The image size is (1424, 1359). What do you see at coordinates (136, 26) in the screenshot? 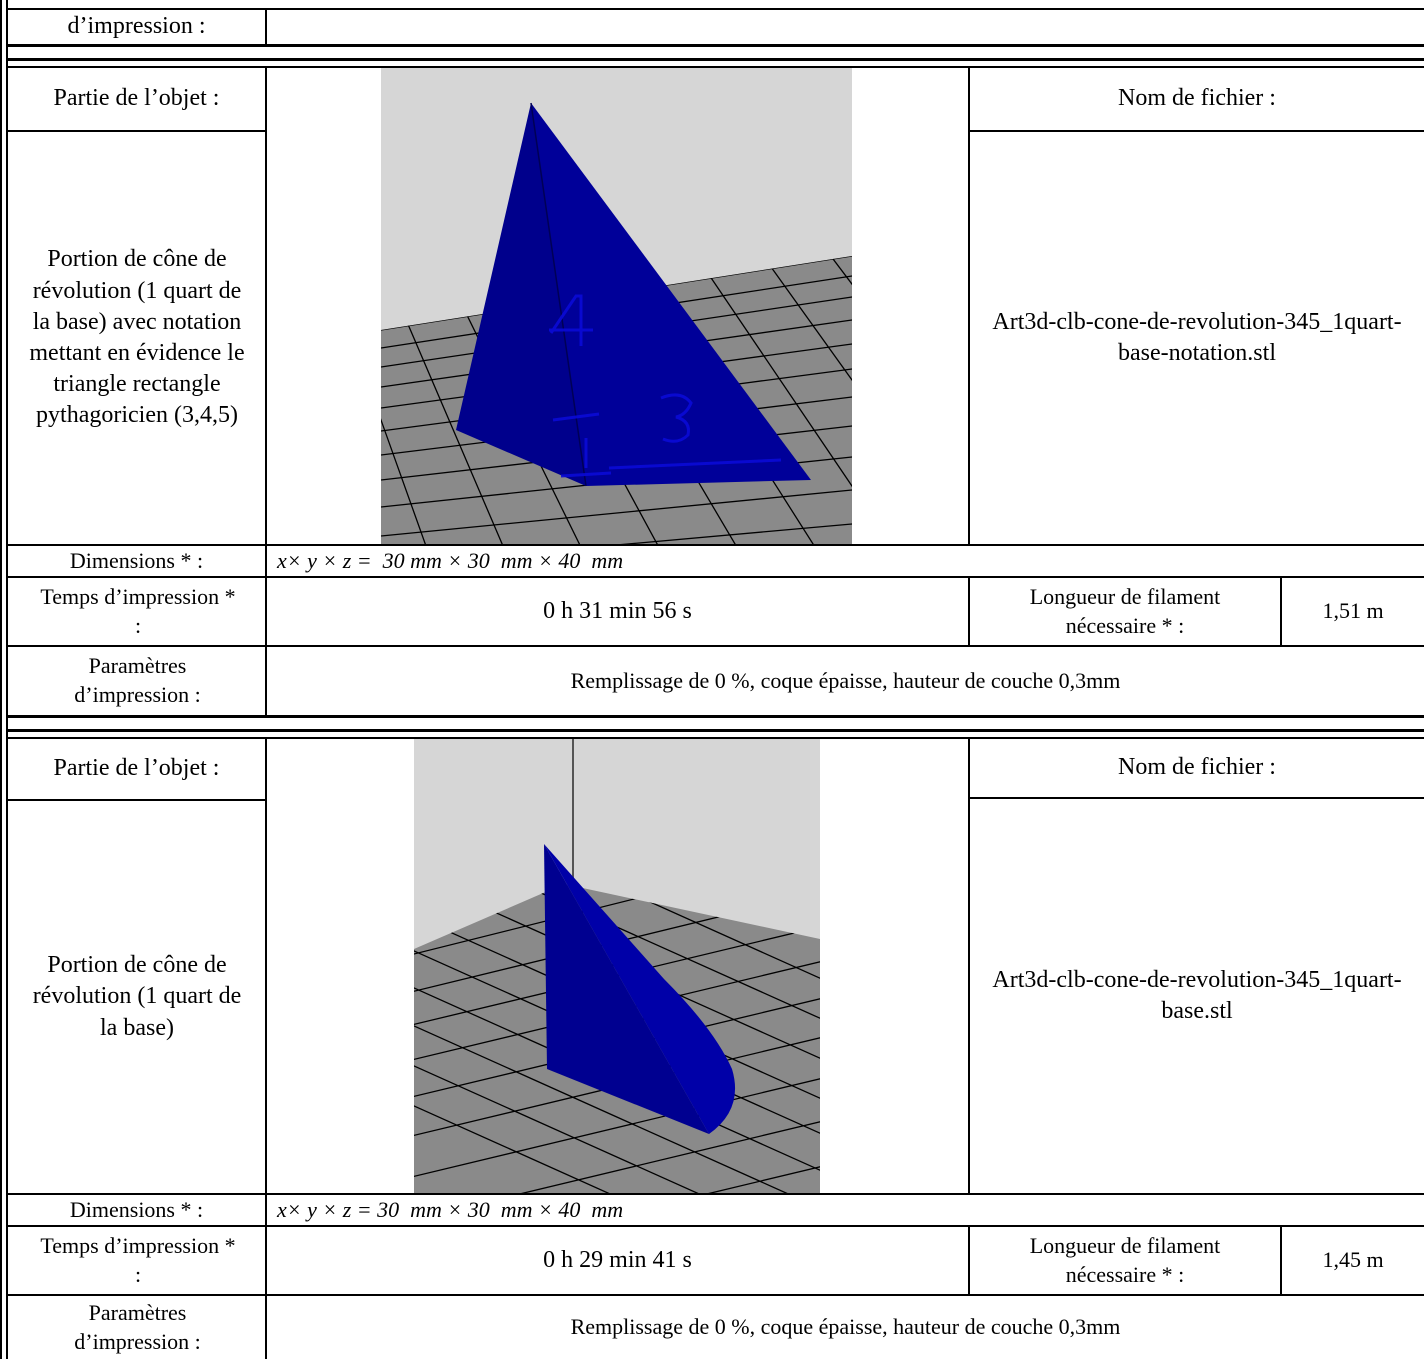
I see `print-params-label-fragment: d’impression :` at bounding box center [136, 26].